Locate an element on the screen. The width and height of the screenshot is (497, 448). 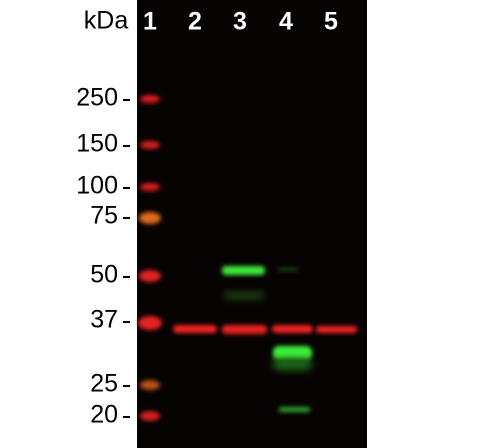
lane-label: 4 is located at coordinates (286, 22).